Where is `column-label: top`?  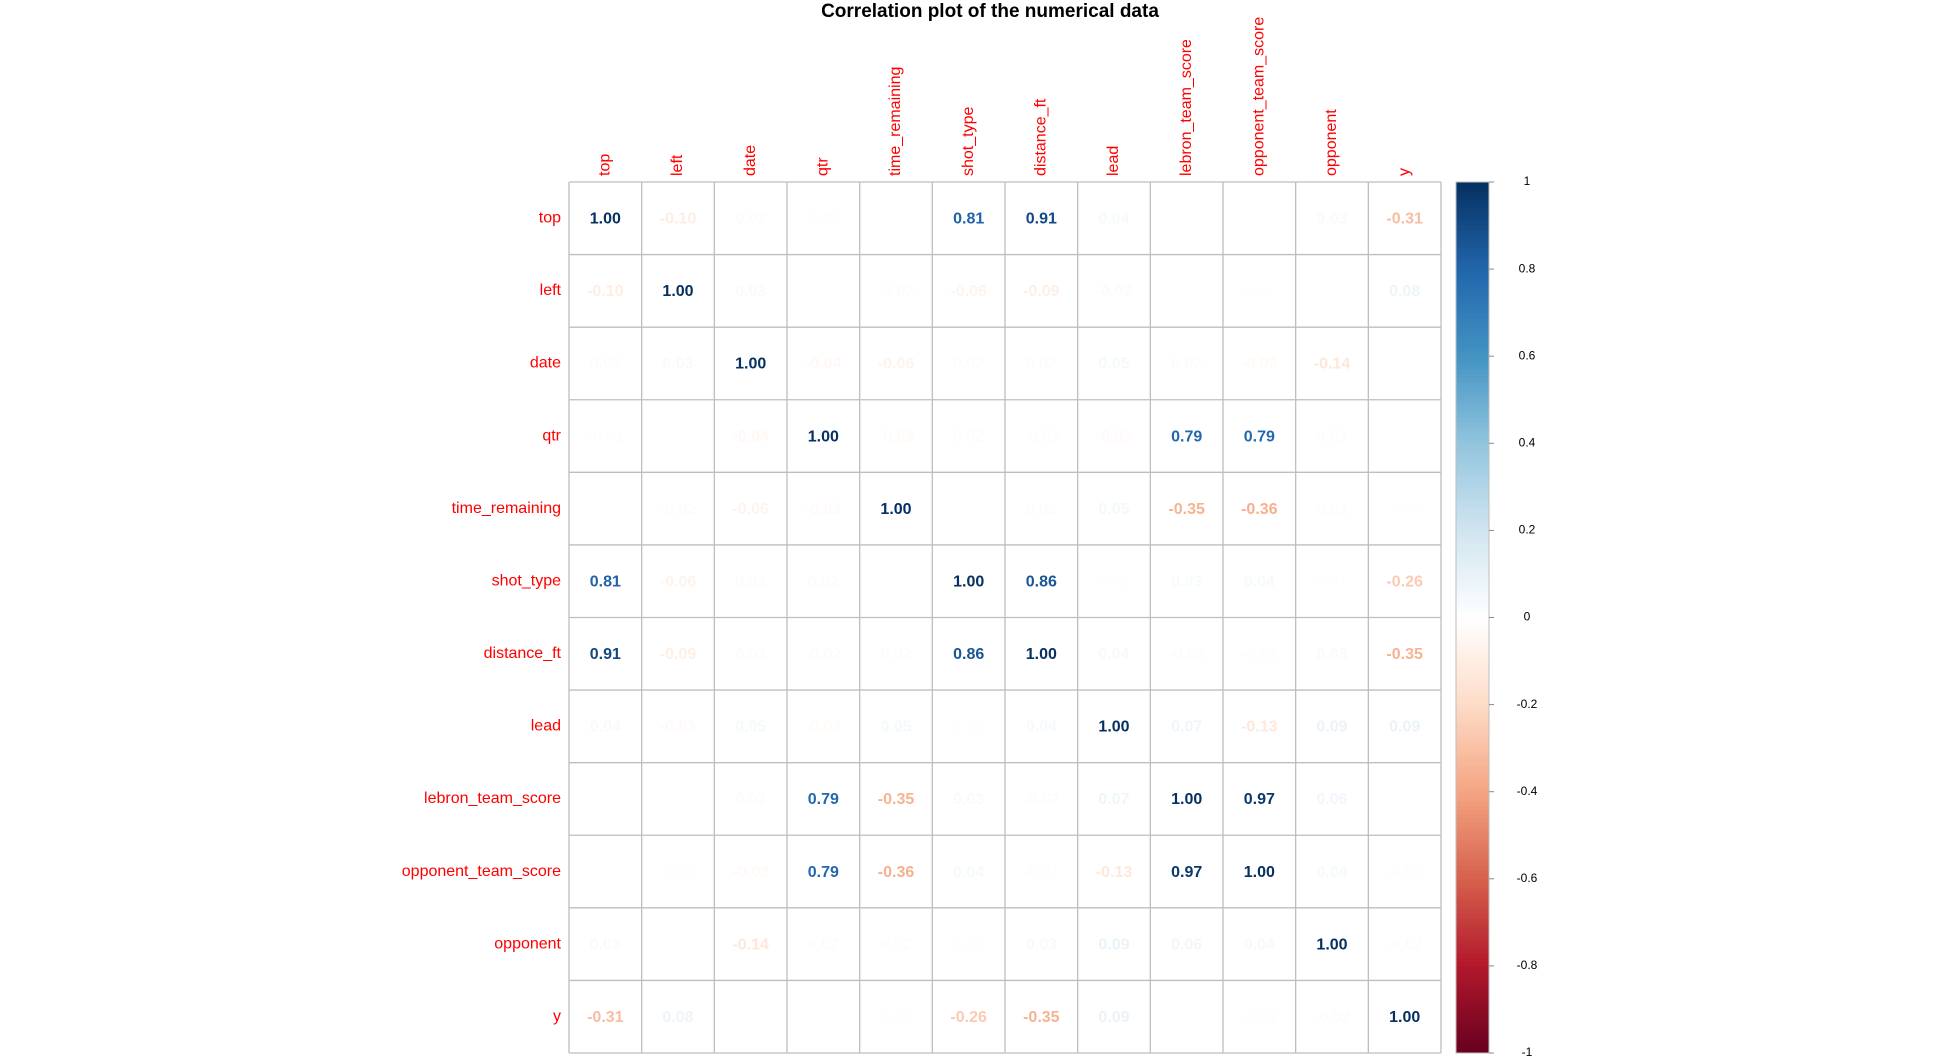
column-label: top is located at coordinates (605, 165).